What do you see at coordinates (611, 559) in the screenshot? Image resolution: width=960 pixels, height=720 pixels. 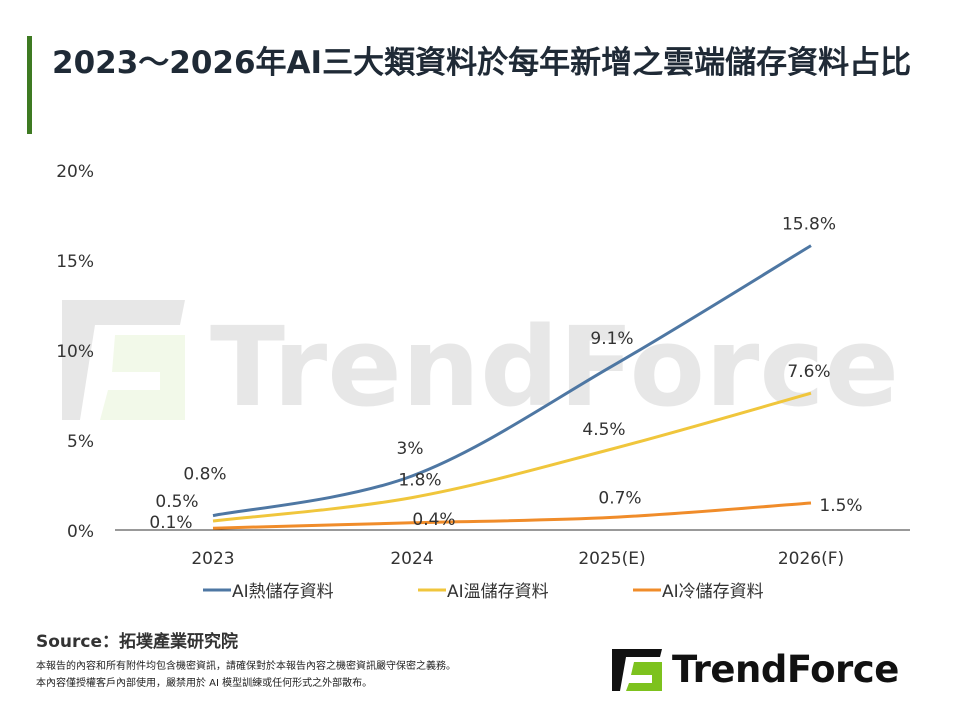 I see `x-tick-label: 2025(E)` at bounding box center [611, 559].